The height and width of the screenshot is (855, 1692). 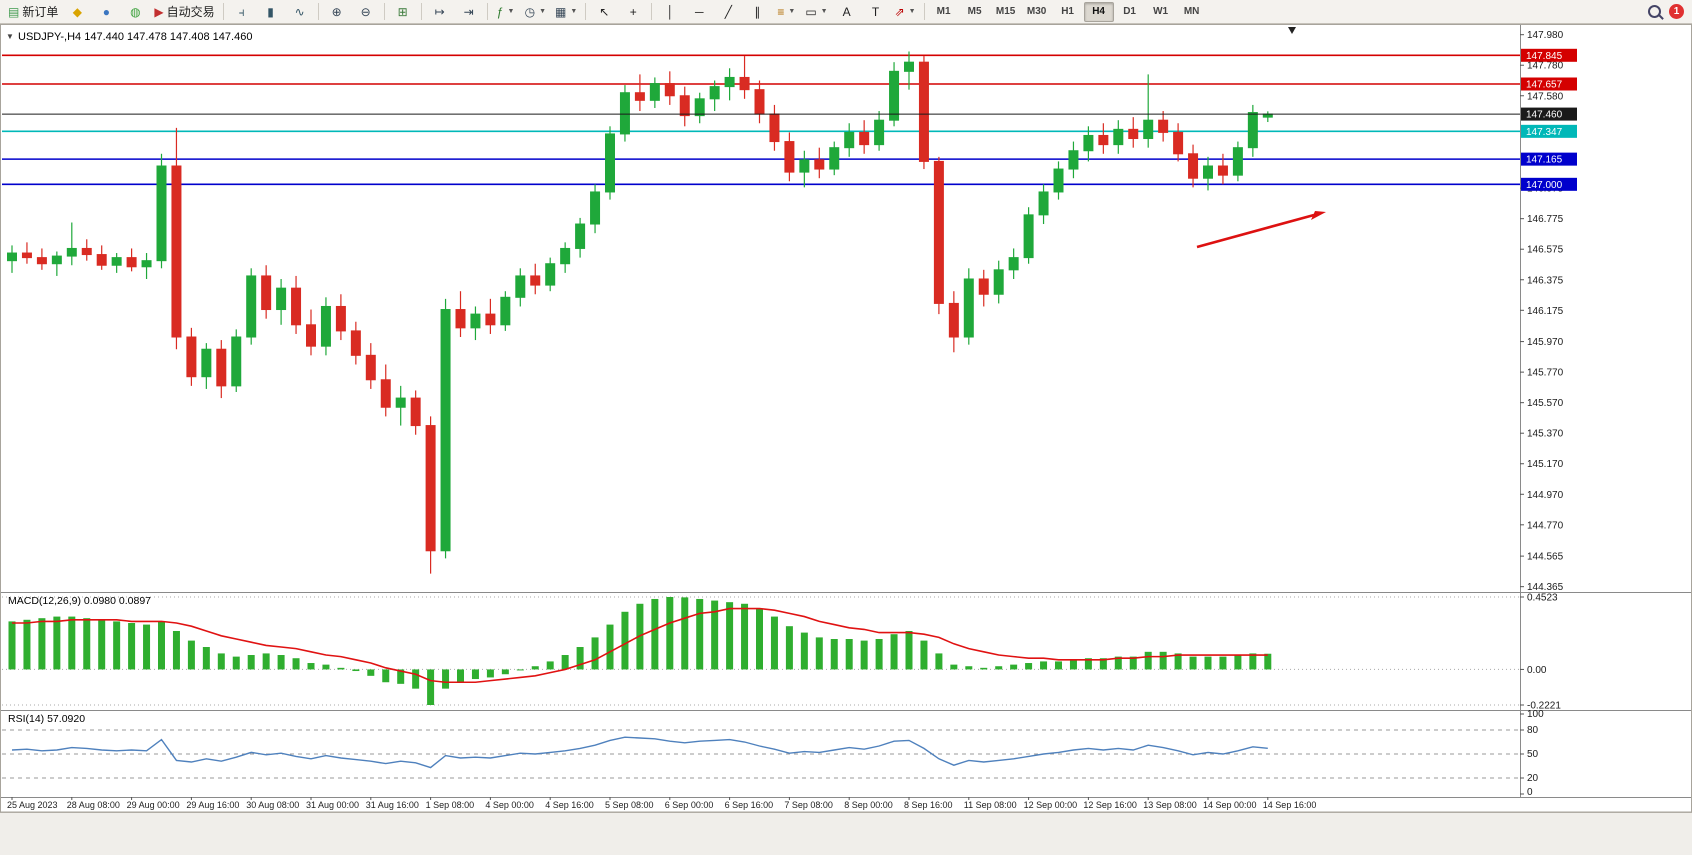 I want to click on time-label: 14 Sep 00:00, so click(x=1230, y=805).